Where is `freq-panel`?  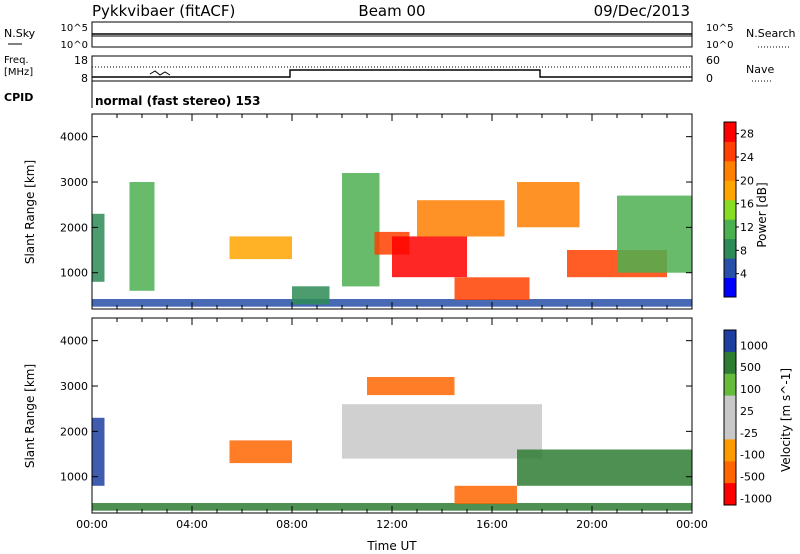
freq-panel is located at coordinates (392, 68).